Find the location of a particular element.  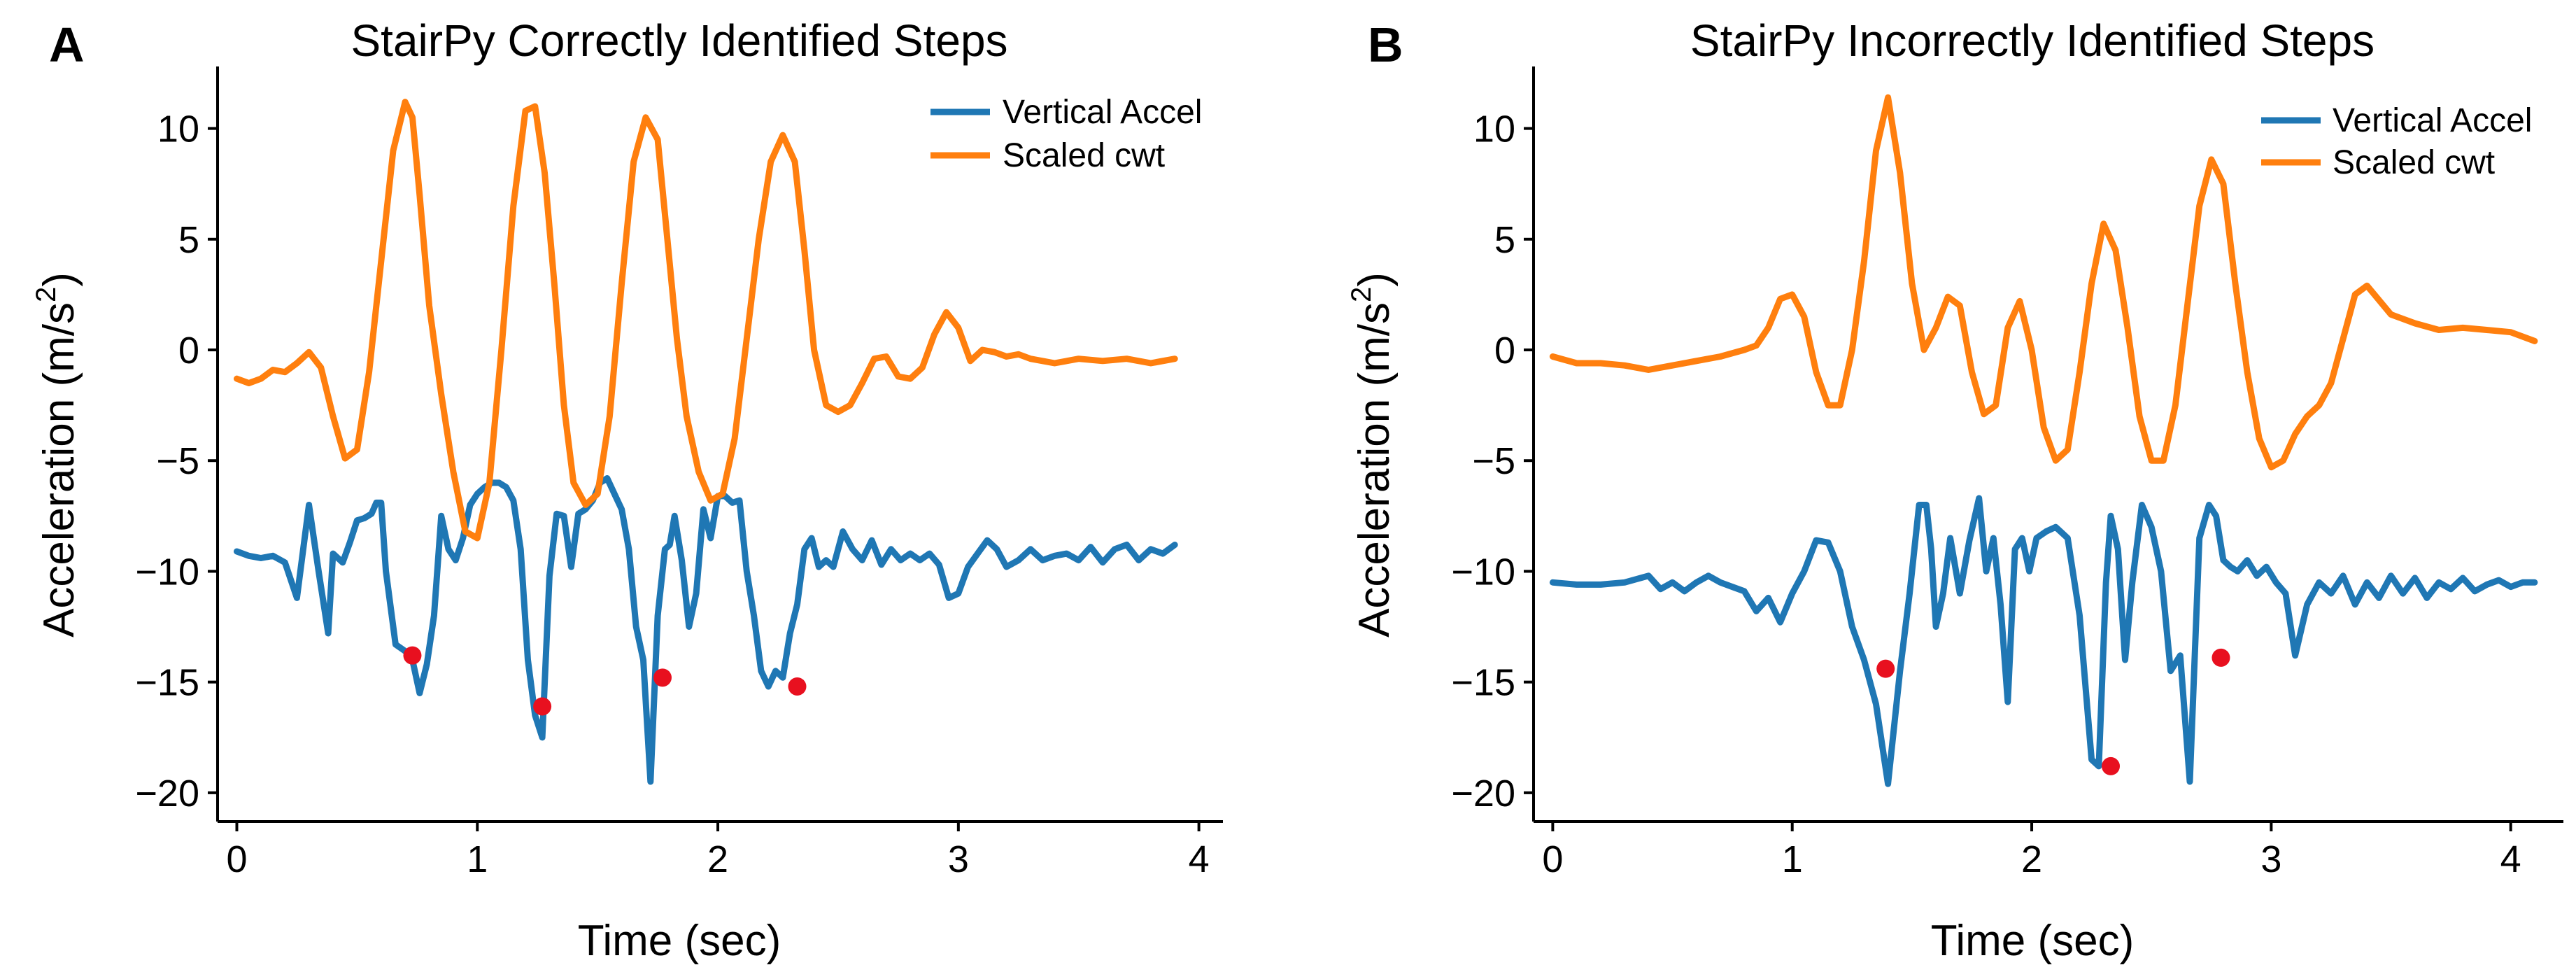

y-axis-label-a: Acceleration (m/s2) is located at coordinates (57, 455).